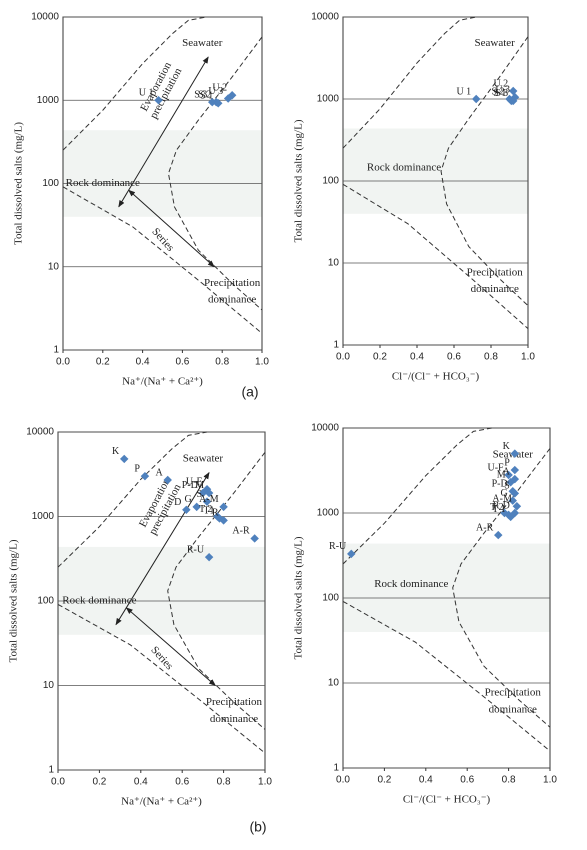 Image resolution: width=587 pixels, height=850 pixels. Describe the element at coordinates (507, 446) in the screenshot. I see `point-label: K` at that location.